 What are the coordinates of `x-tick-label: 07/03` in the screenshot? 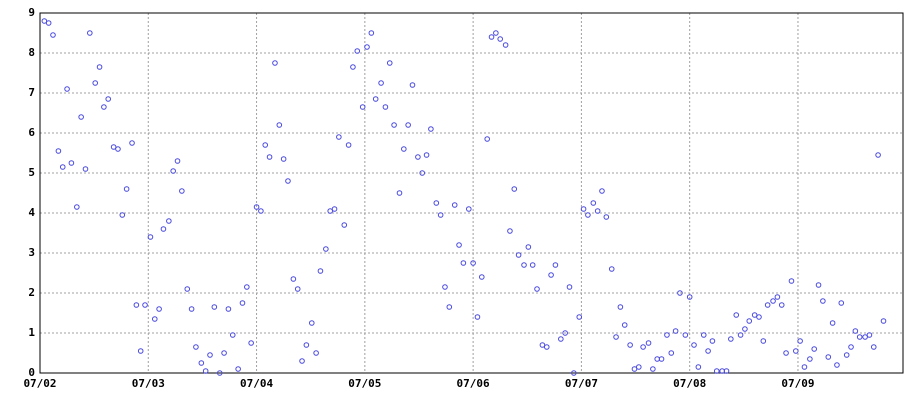 It's located at (148, 383).